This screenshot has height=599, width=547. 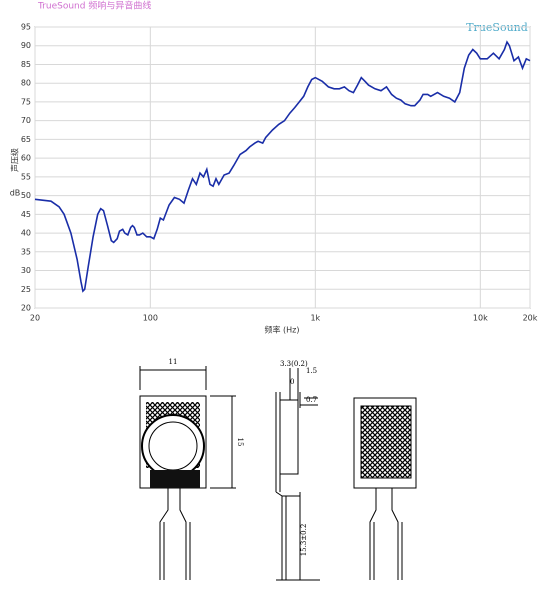 I want to click on dim-pin-length: 15.3±0.2, so click(x=304, y=540).